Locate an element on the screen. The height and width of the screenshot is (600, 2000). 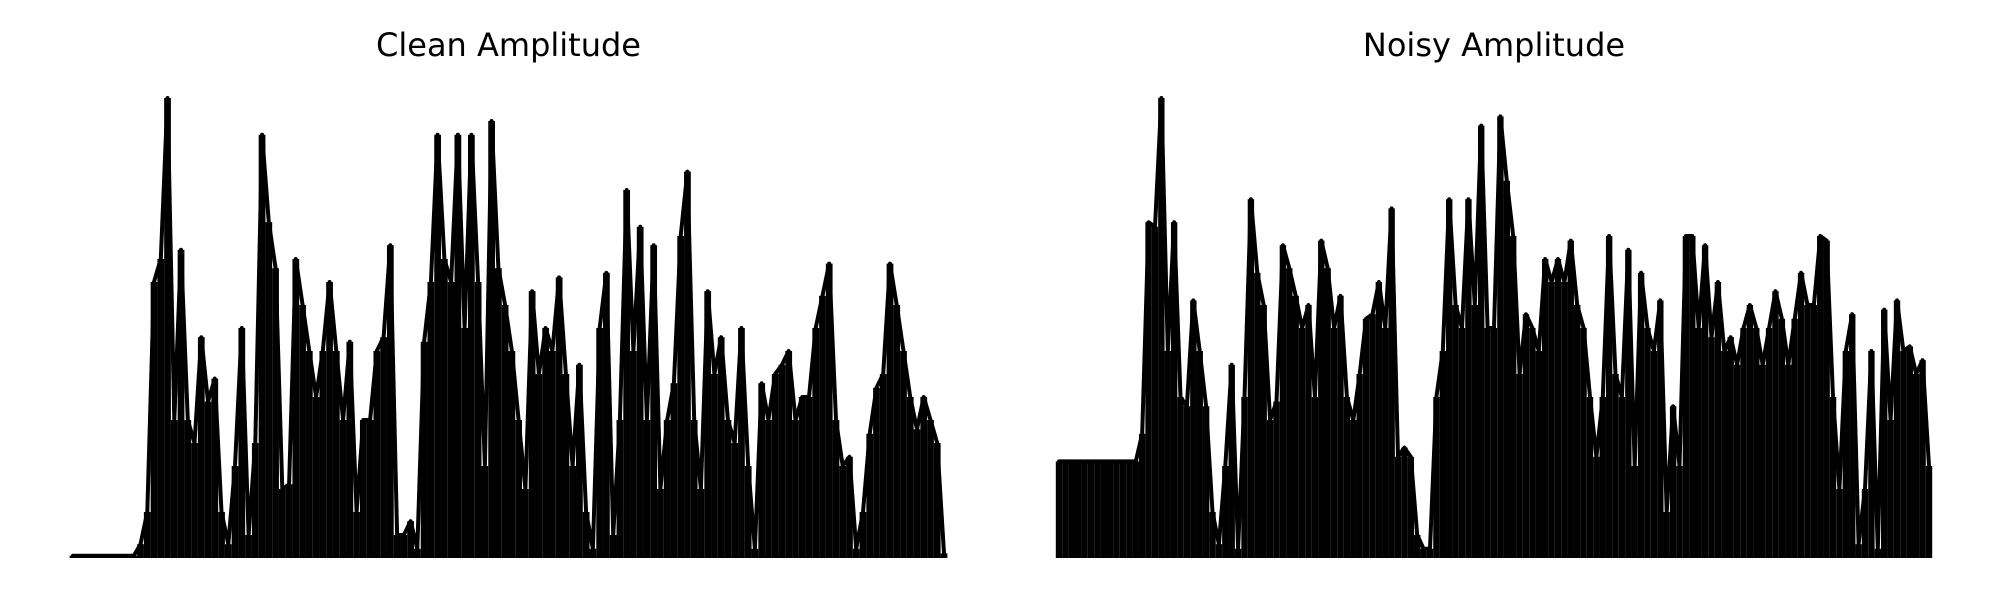
plot-title: Noisy Amplitude is located at coordinates (1494, 45).